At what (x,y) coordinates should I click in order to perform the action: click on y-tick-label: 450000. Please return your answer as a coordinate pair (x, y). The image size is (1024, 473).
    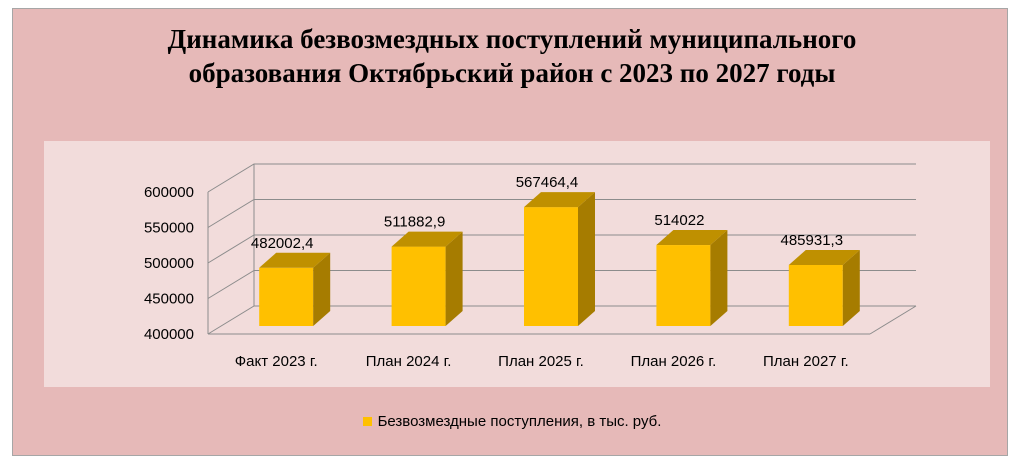
    Looking at the image, I should click on (169, 299).